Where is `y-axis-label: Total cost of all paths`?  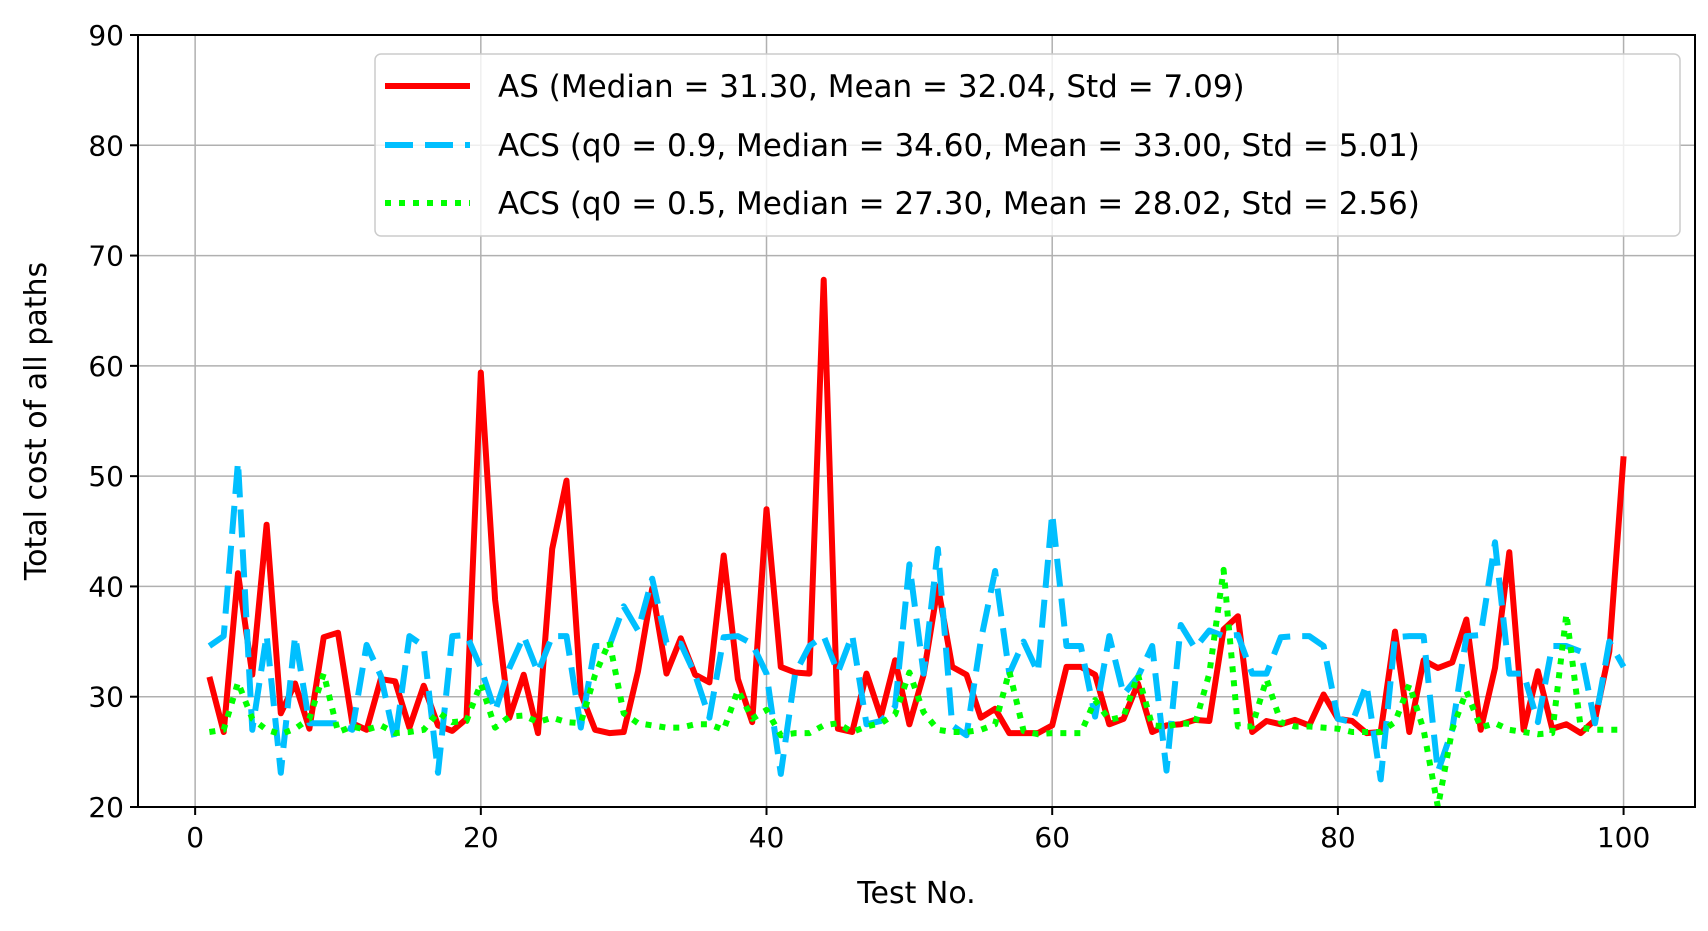
y-axis-label: Total cost of all paths is located at coordinates (36, 421).